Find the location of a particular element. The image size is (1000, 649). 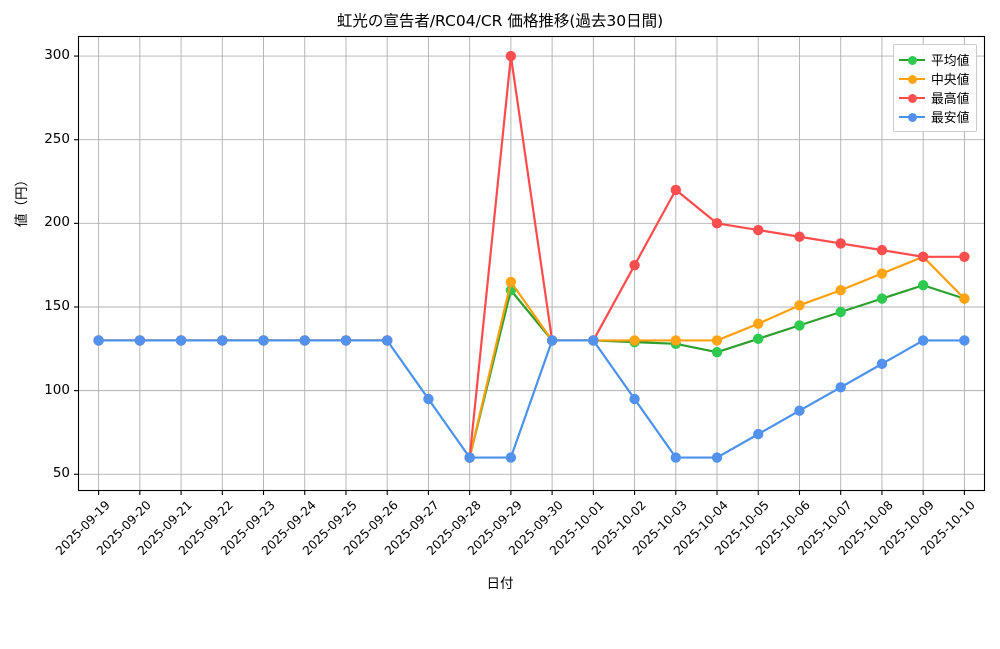

y-tick-label: 200 is located at coordinates (57, 222).